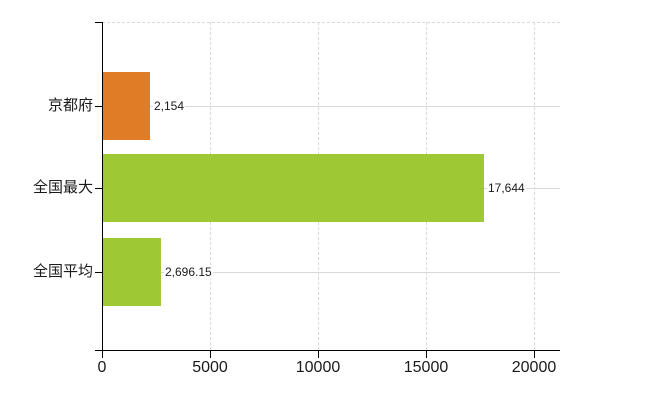  What do you see at coordinates (62, 271) in the screenshot?
I see `category-label: 全国平均` at bounding box center [62, 271].